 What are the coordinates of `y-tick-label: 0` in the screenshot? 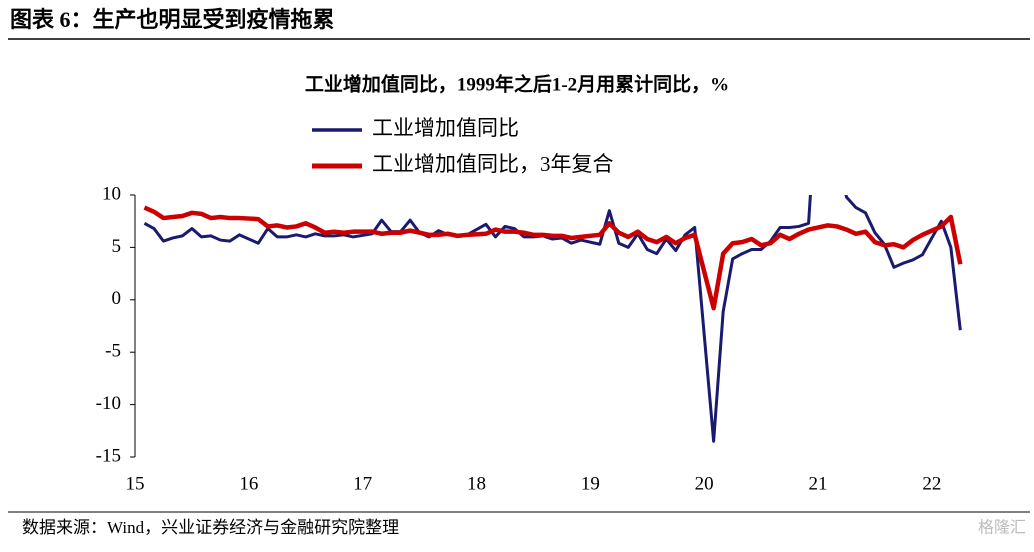 It's located at (117, 298).